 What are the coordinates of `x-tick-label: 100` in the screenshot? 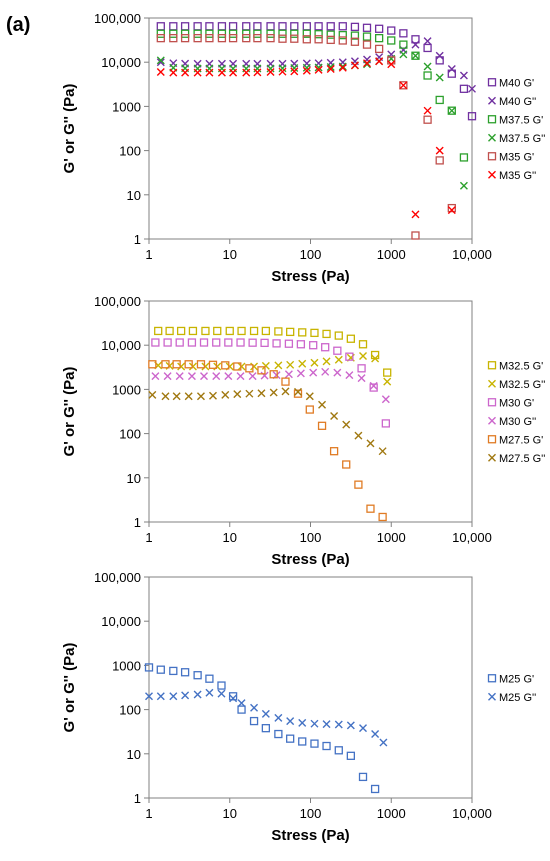 It's located at (311, 254).